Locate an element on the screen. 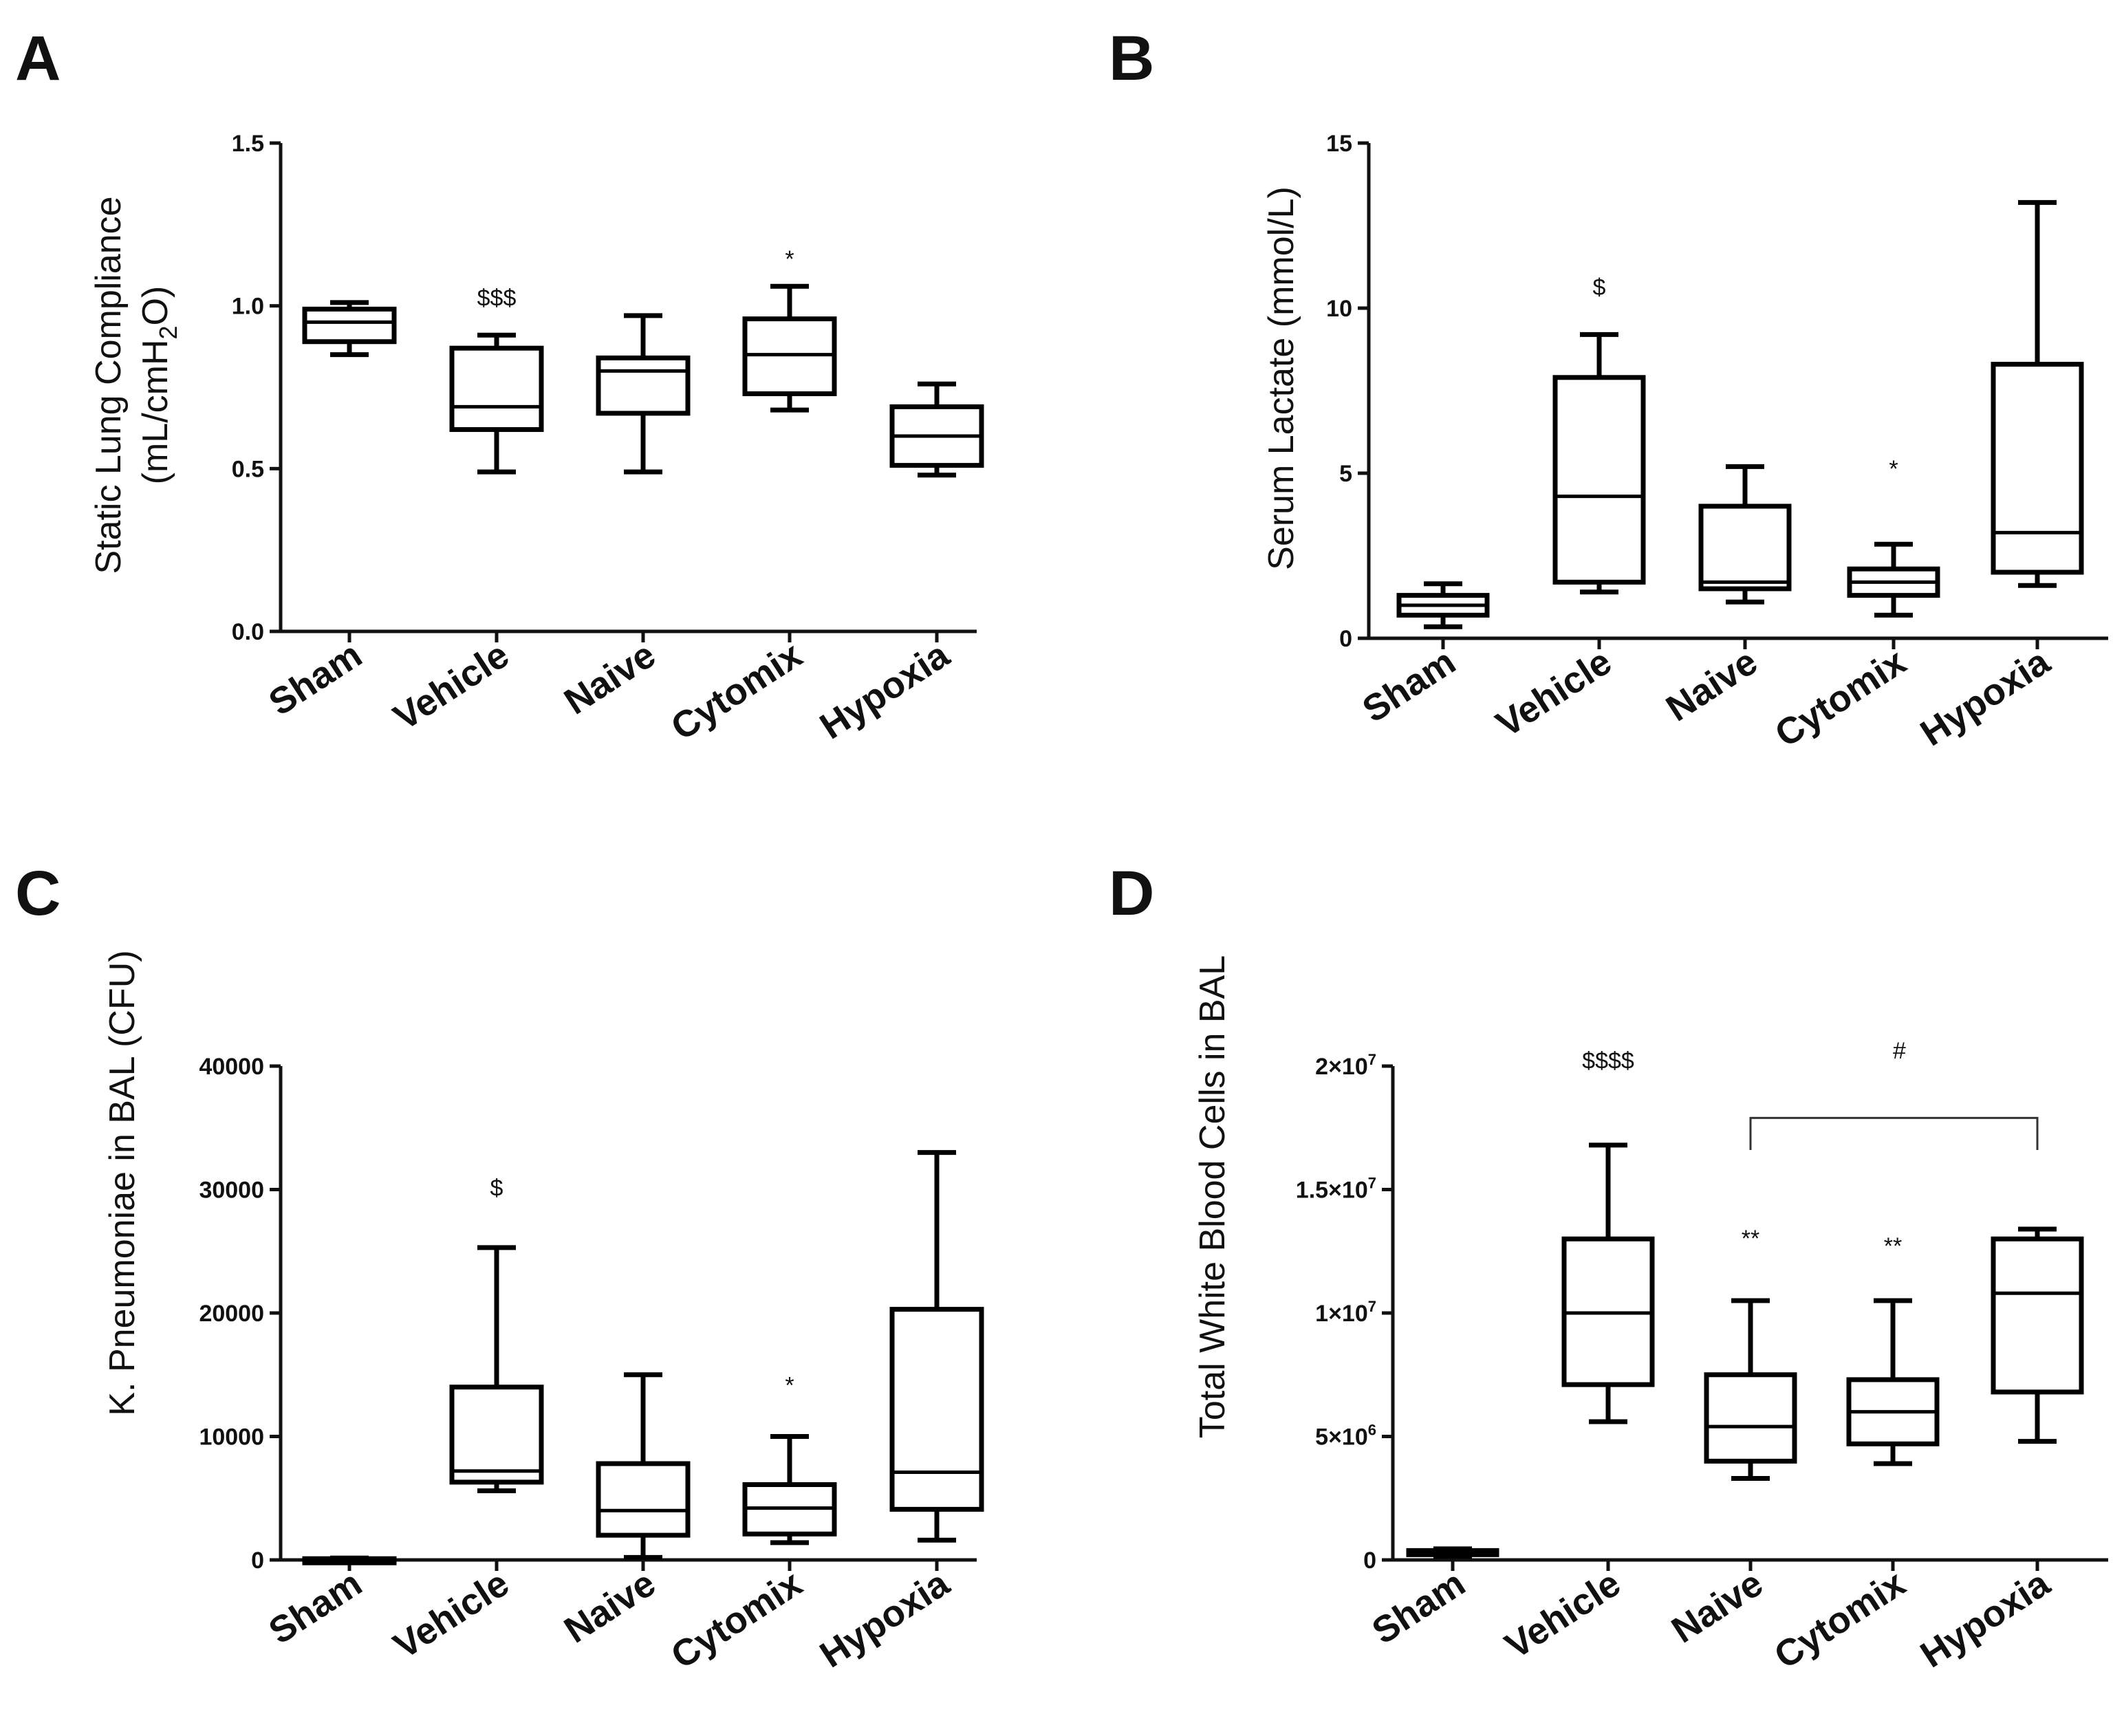 This screenshot has height=1736, width=2124. panel-letter-c: C is located at coordinates (38, 893).